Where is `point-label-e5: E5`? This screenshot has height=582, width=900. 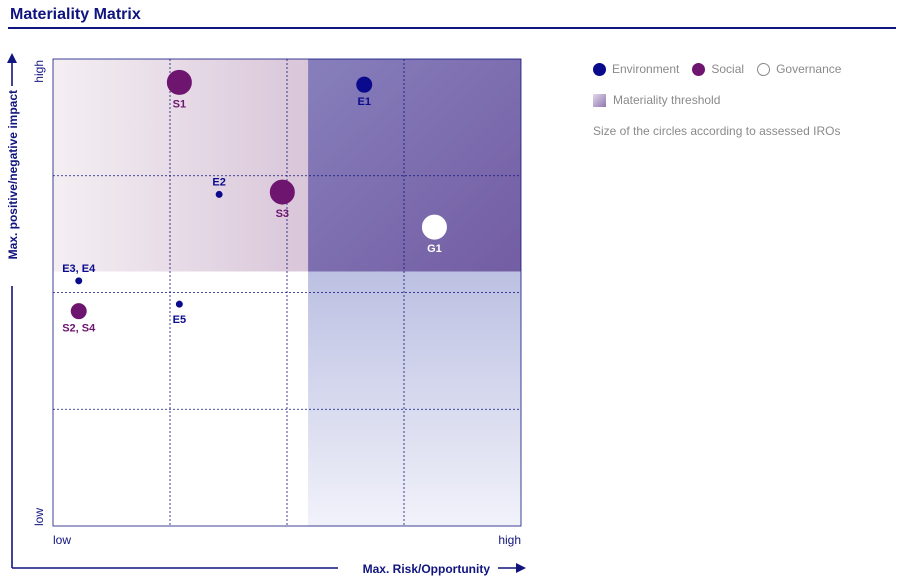 point-label-e5: E5 is located at coordinates (179, 320).